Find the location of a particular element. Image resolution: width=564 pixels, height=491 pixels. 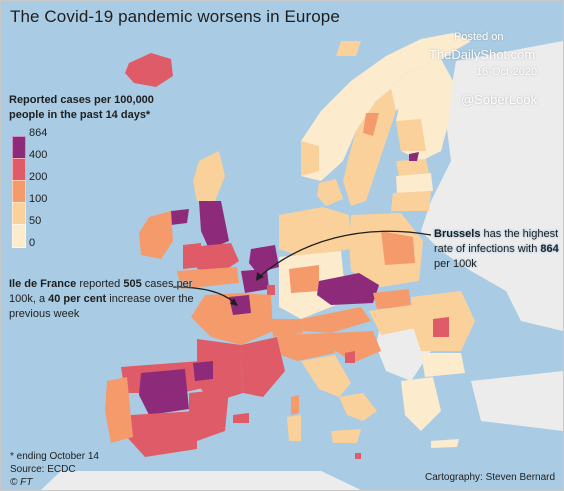

balearics is located at coordinates (241, 418).